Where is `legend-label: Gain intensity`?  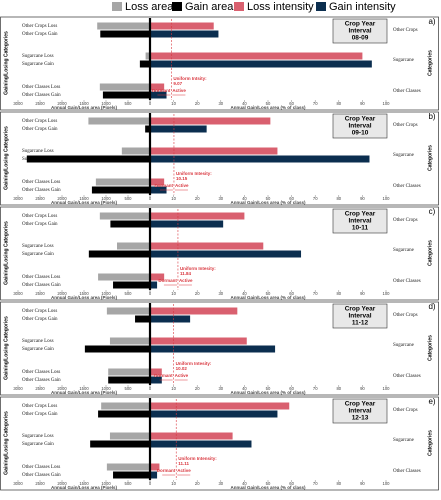 legend-label: Gain intensity is located at coordinates (362, 7).